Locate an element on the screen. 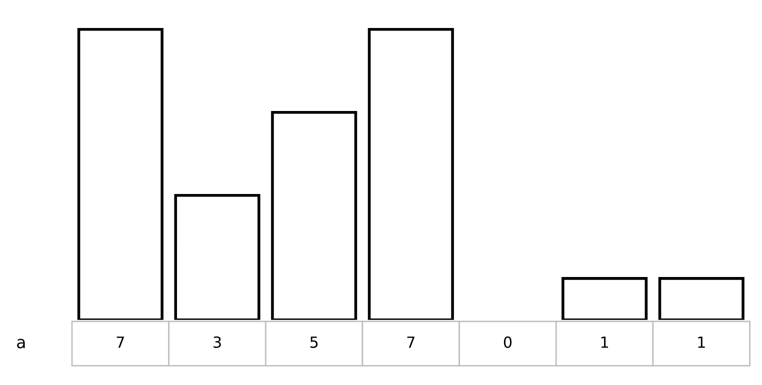  data-label: 0 is located at coordinates (508, 342).